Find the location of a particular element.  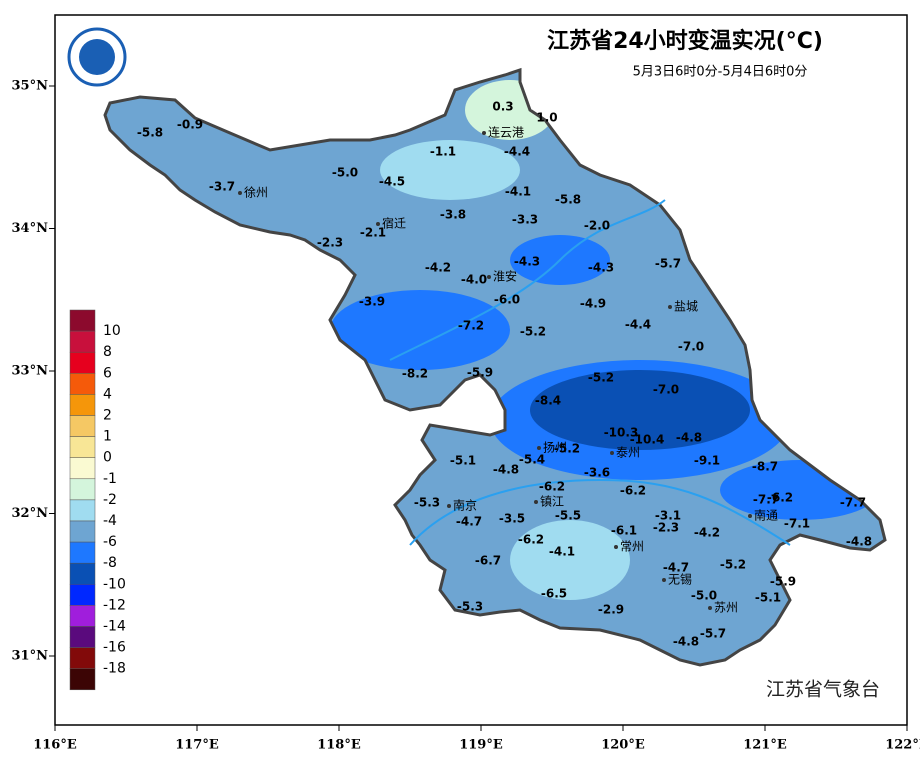

city-name: 连云港 is located at coordinates (506, 132).